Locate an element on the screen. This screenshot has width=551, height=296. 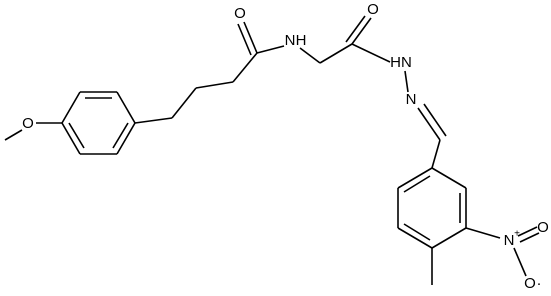
charge-label: + is located at coordinates (517, 234).